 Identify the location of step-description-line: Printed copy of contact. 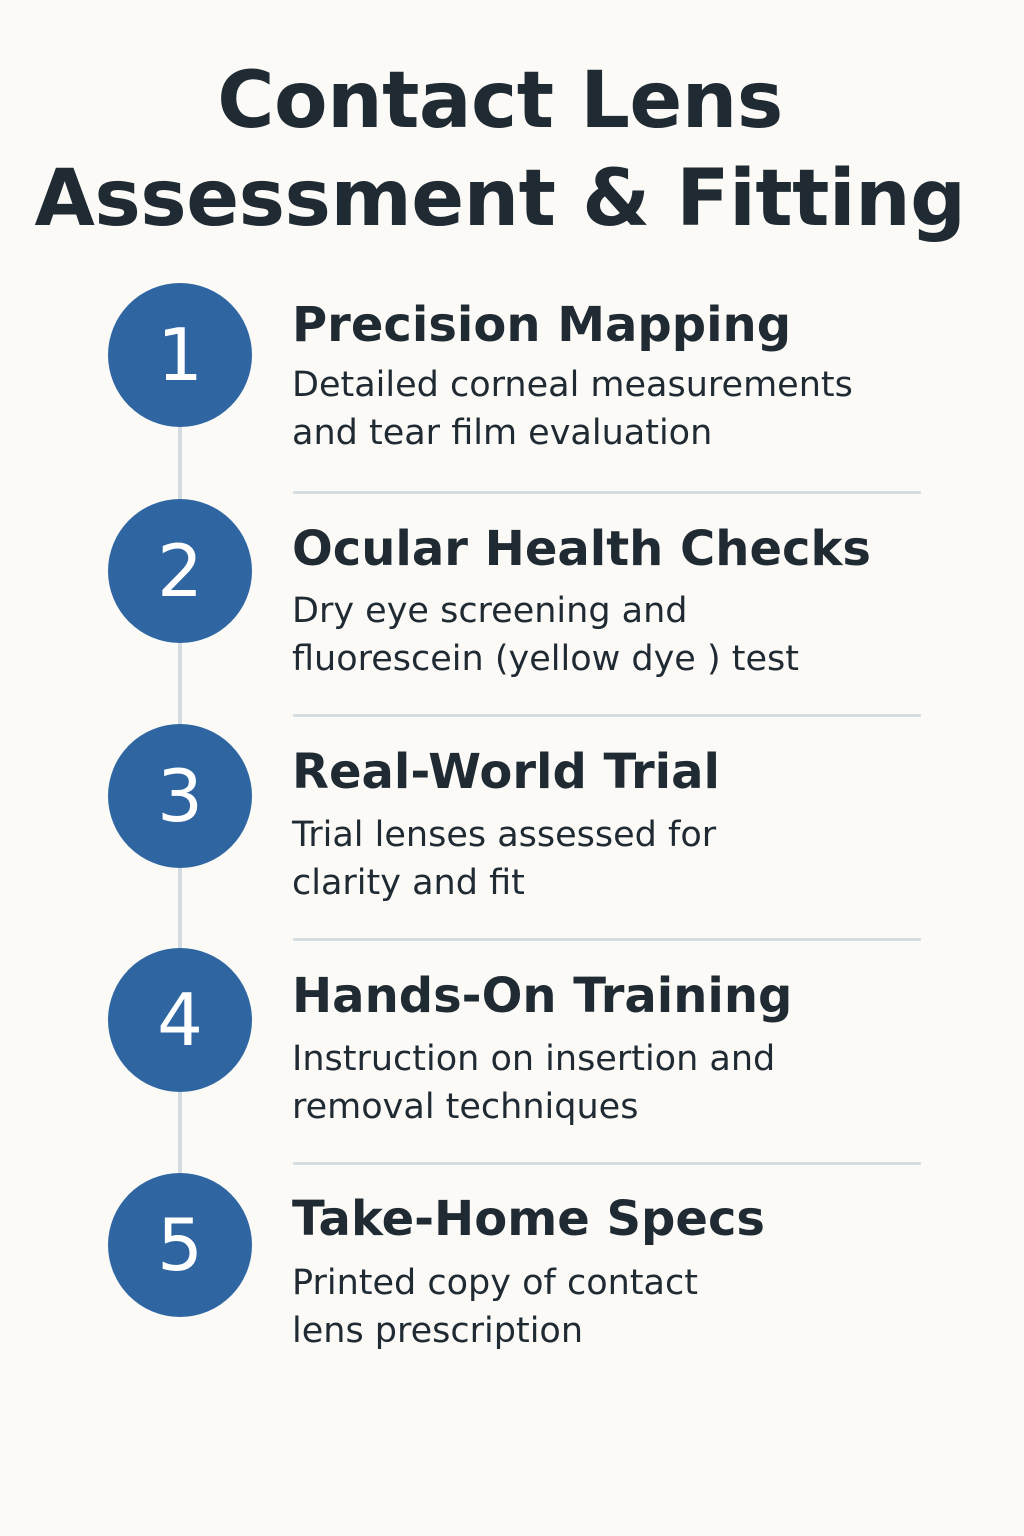
(495, 1283).